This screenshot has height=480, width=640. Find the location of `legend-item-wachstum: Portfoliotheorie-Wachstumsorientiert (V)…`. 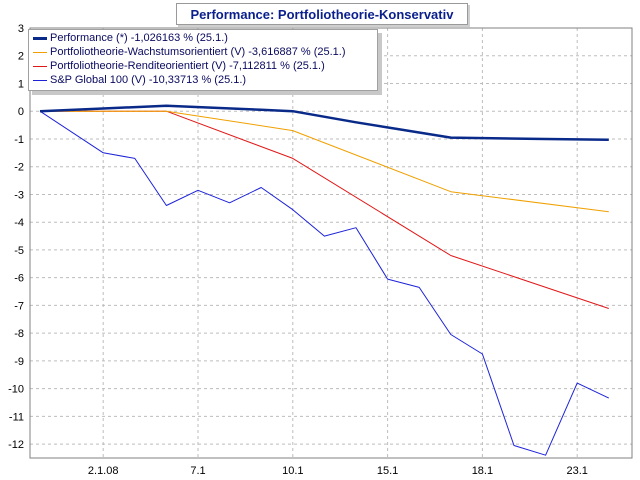

legend-item-wachstum: Portfoliotheorie-Wachstumsorientiert (V)… is located at coordinates (189, 52).